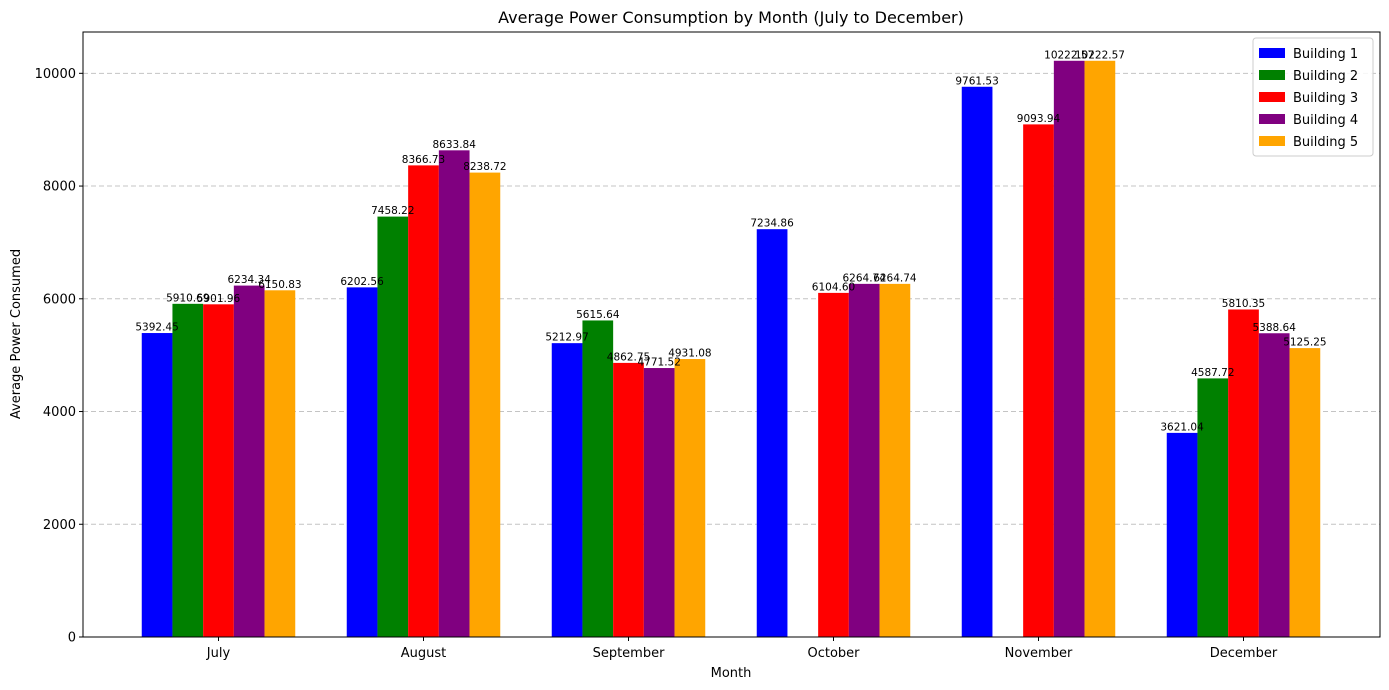 This screenshot has height=690, width=1389. Describe the element at coordinates (279, 285) in the screenshot. I see `bar-value-label: 6150.83` at that location.